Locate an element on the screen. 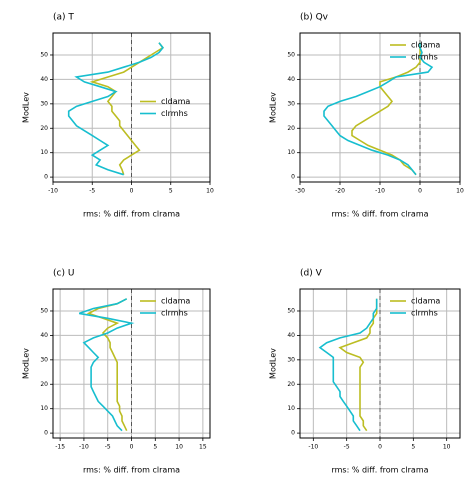 This screenshot has height=485, width=474. x-tick-label: -30 is located at coordinates (300, 191).